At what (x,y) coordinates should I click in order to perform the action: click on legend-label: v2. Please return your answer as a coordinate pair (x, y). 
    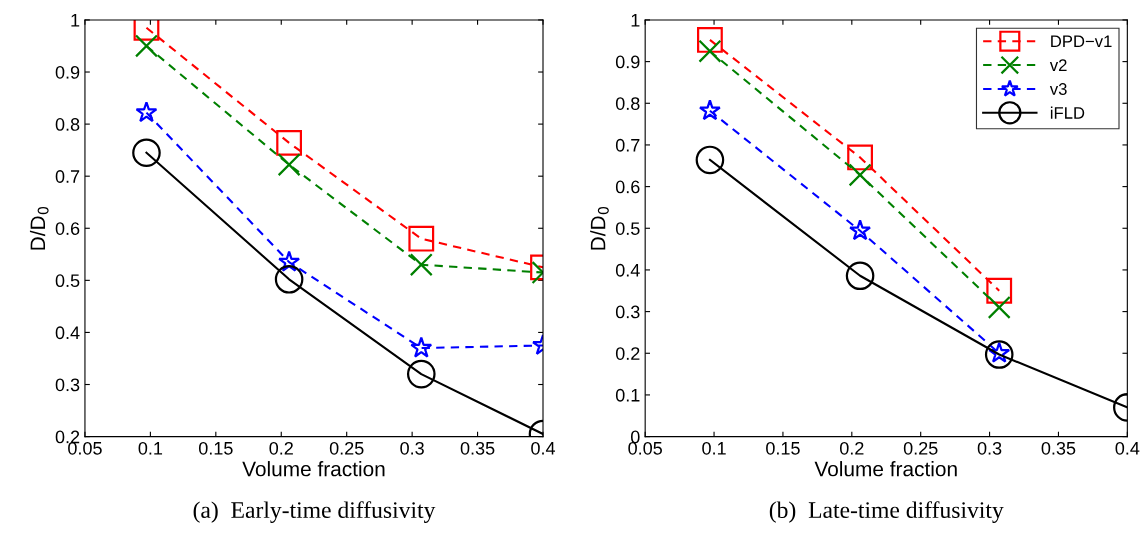
    Looking at the image, I should click on (1058, 65).